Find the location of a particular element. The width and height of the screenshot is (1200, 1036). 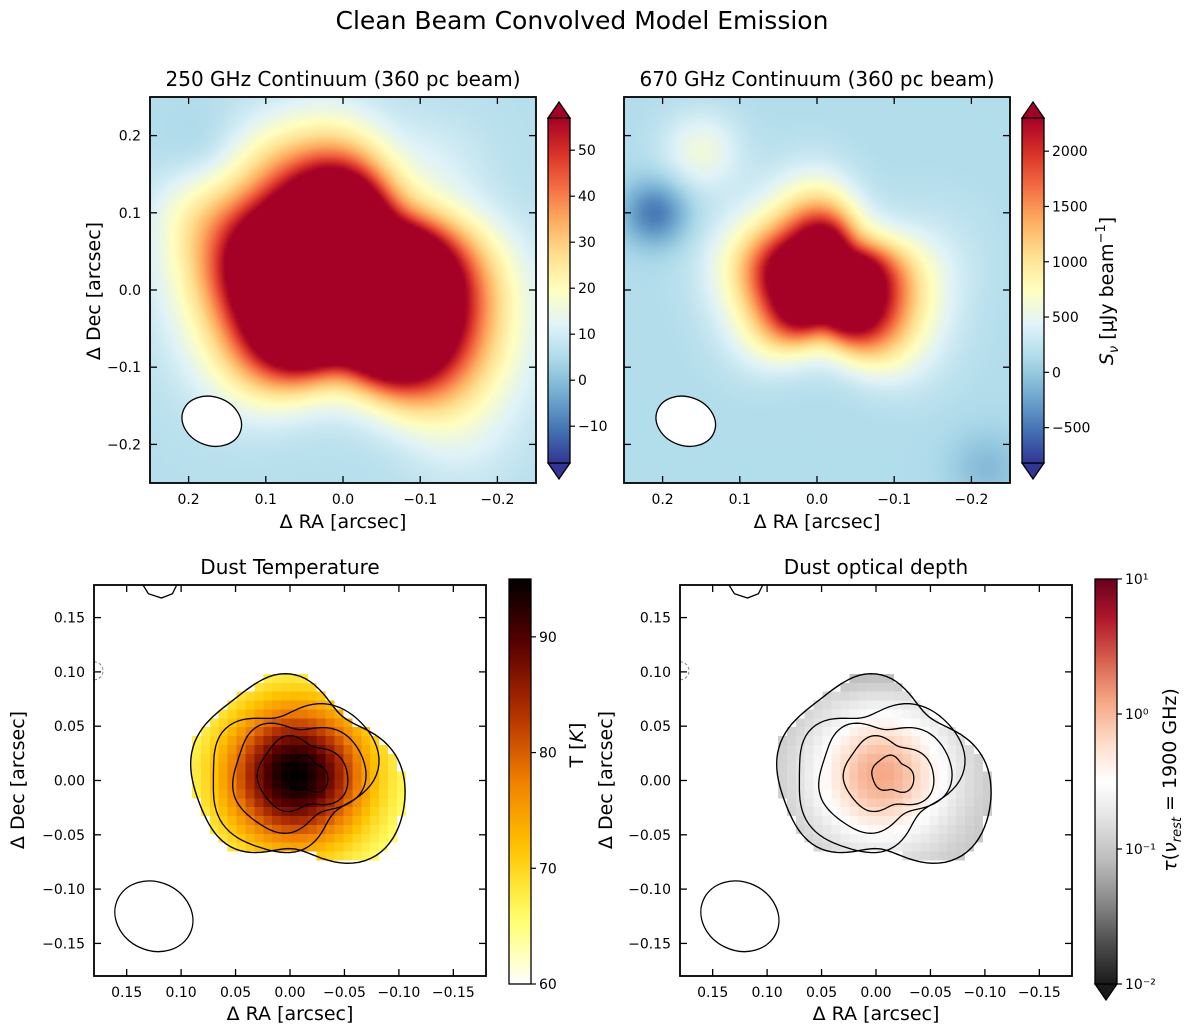

panel-title: 670 GHz Continuum (360 pc beam) is located at coordinates (817, 79).